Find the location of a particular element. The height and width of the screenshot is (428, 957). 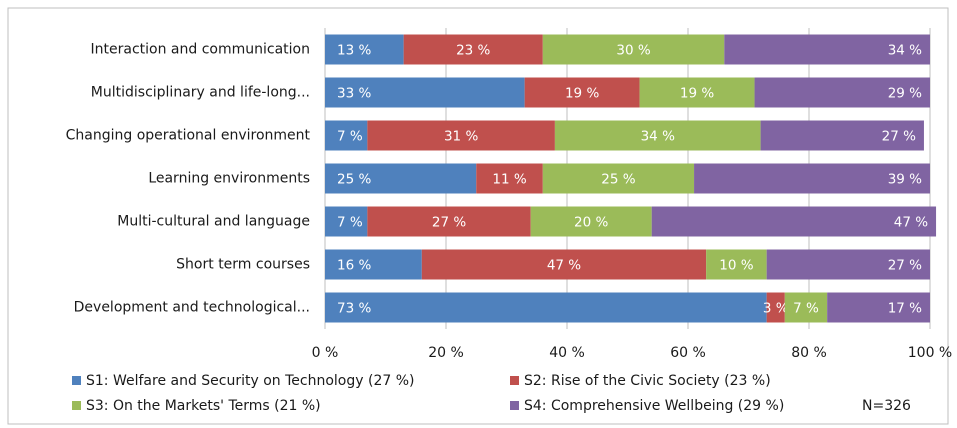

x-tick-label: 40 % is located at coordinates (567, 353).